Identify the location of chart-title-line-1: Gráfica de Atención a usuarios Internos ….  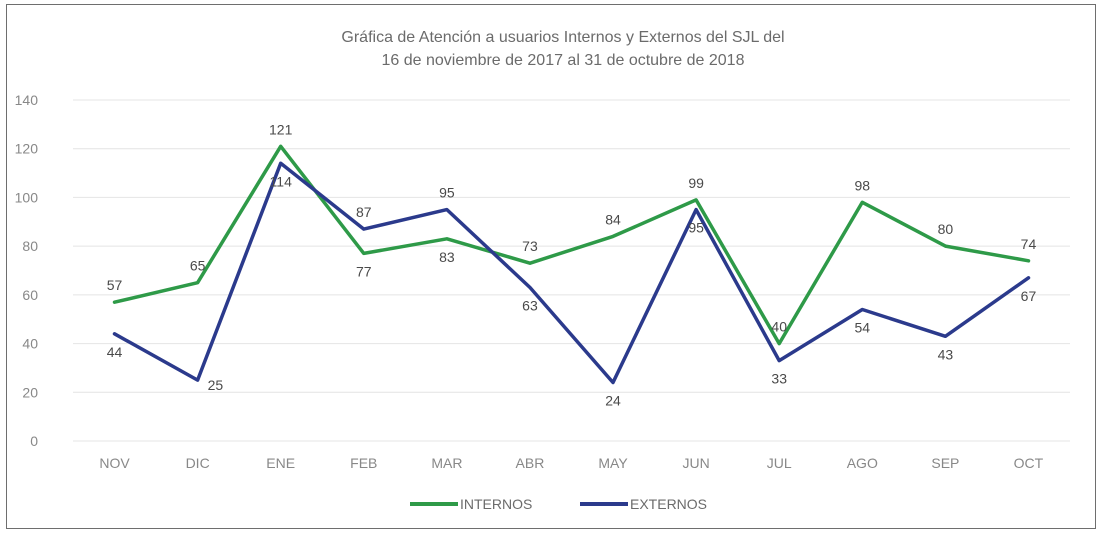
(562, 37).